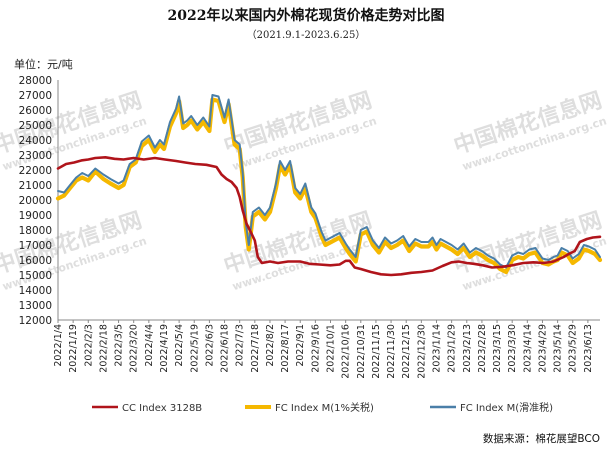 The width and height of the screenshot is (612, 456). I want to click on chart-subtitle: （2021.9.1-2023.6.25）, so click(306, 35).